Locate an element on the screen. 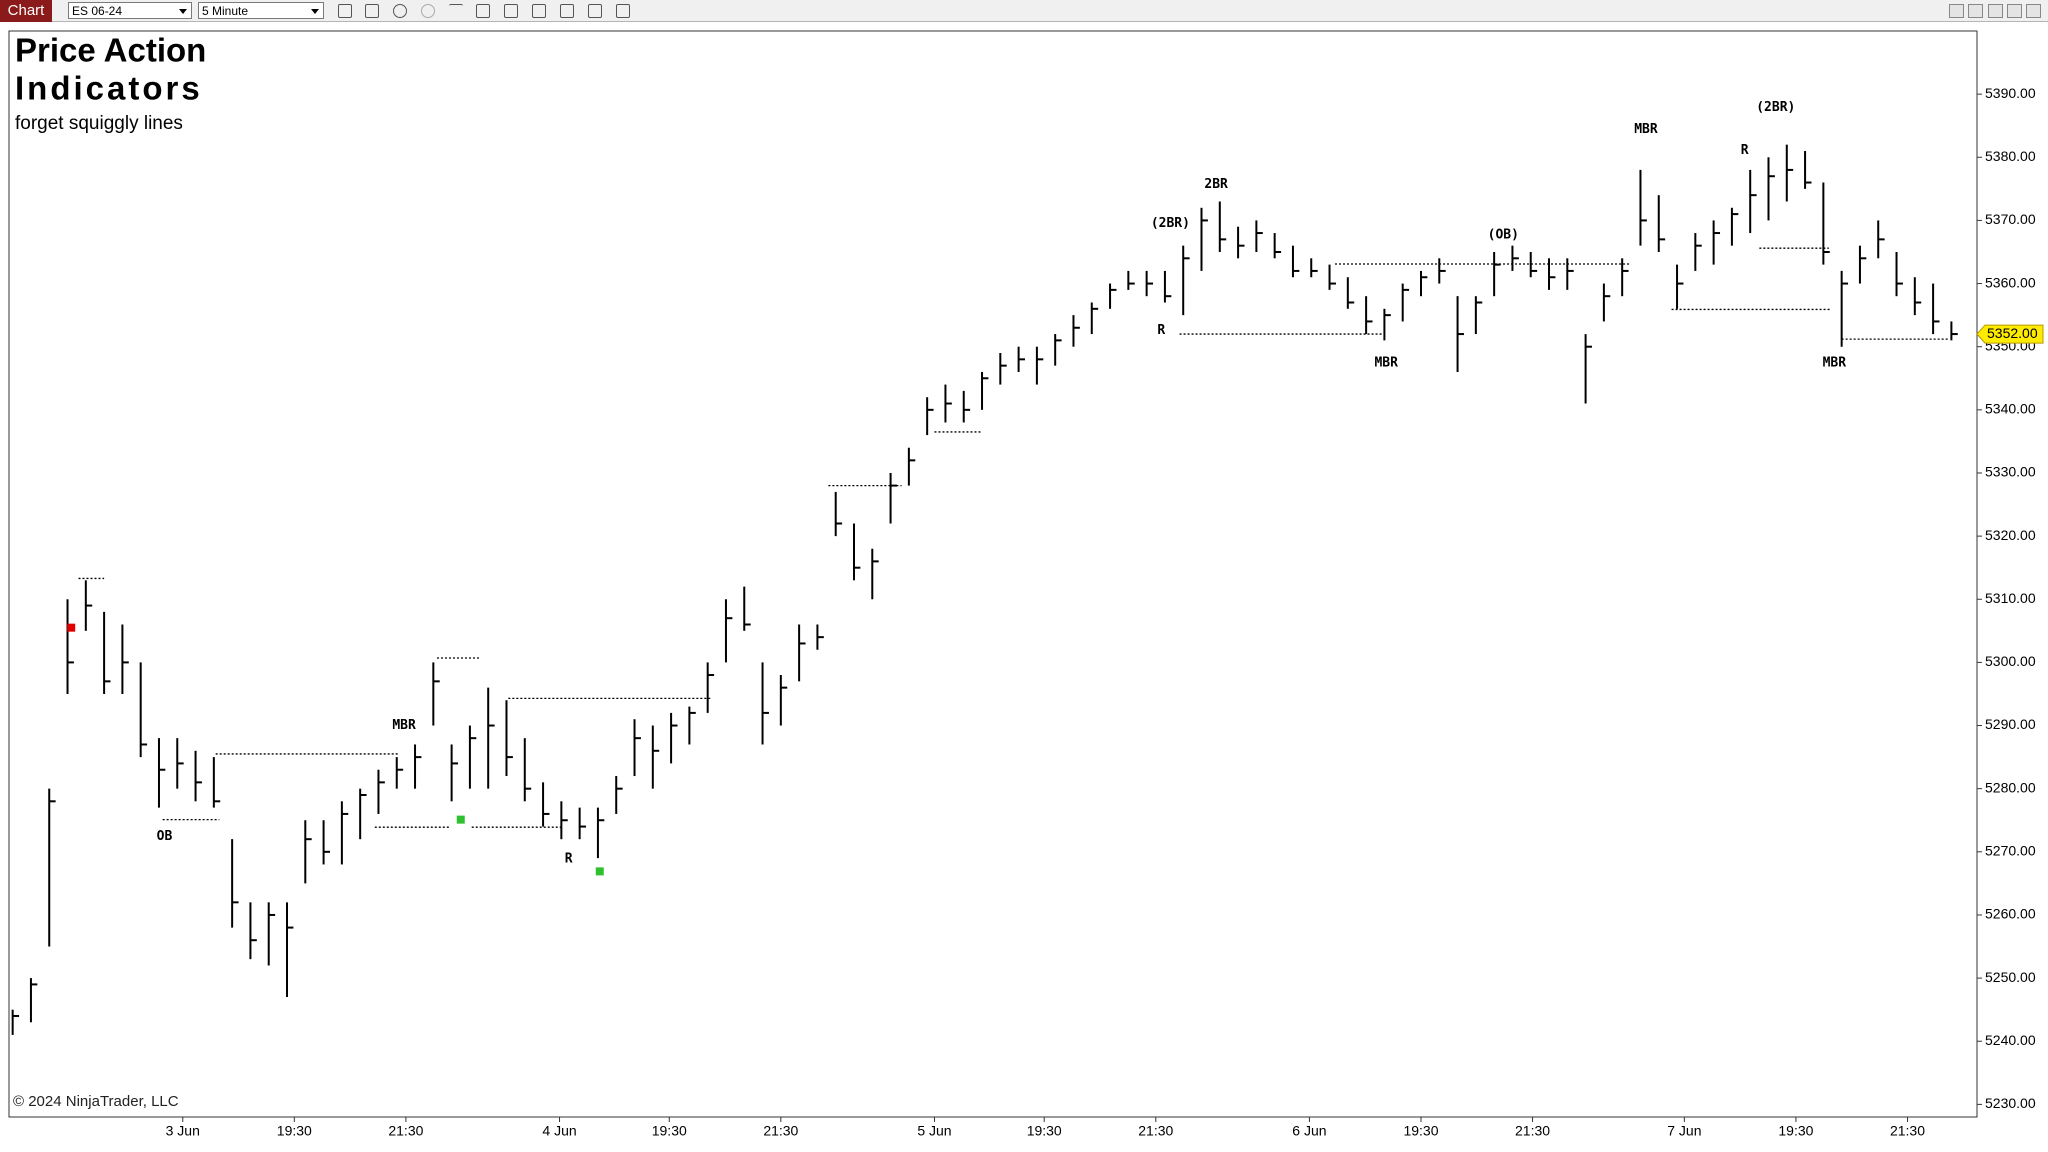 The height and width of the screenshot is (1152, 2048). last-price-label: 5352.00 is located at coordinates (2012, 333).